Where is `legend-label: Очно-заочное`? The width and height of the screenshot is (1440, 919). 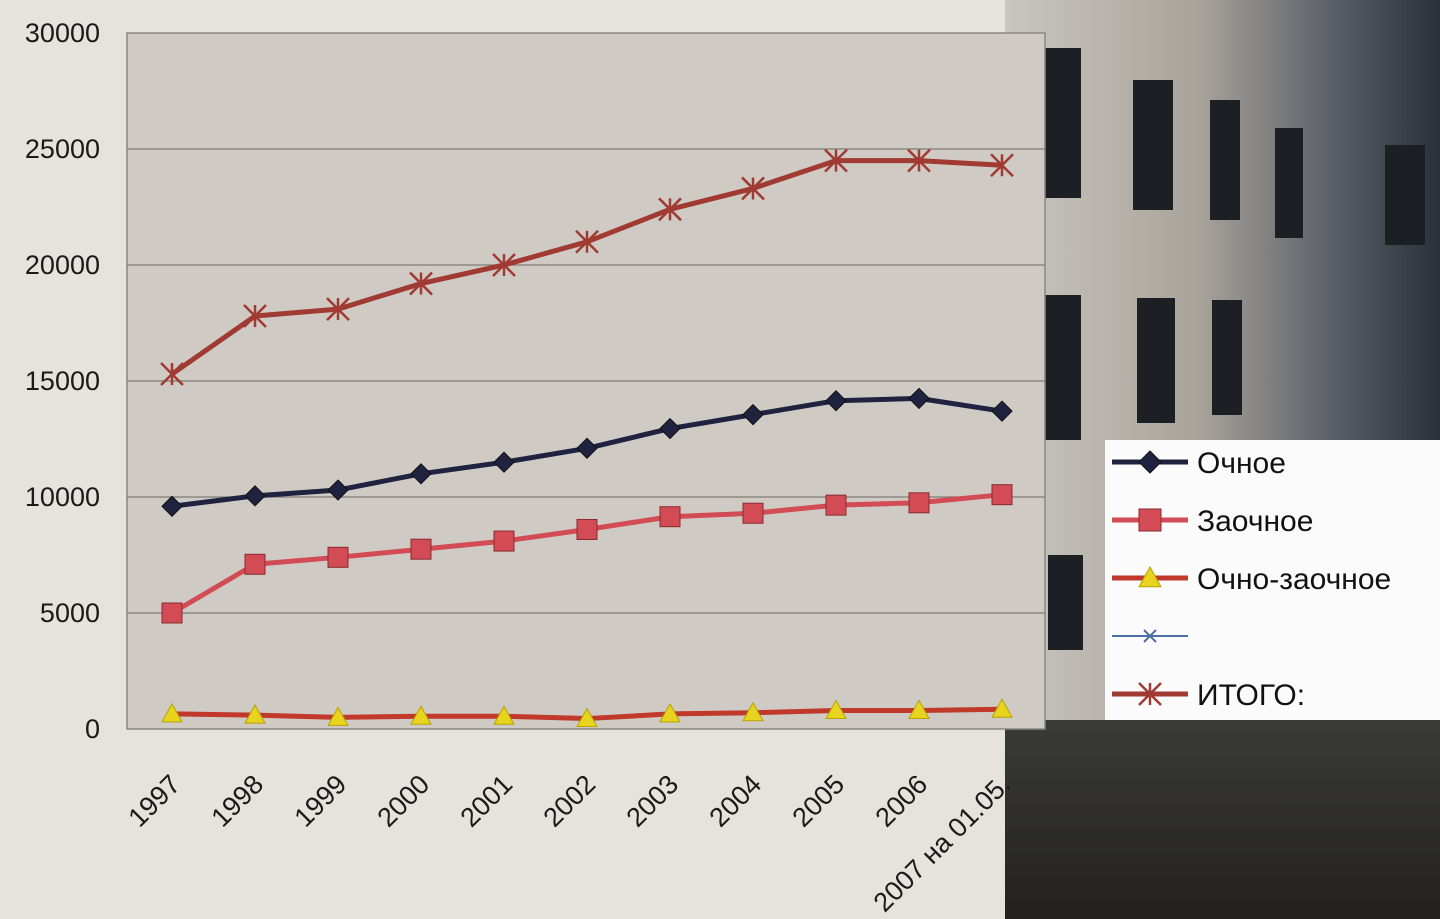 legend-label: Очно-заочное is located at coordinates (1294, 579).